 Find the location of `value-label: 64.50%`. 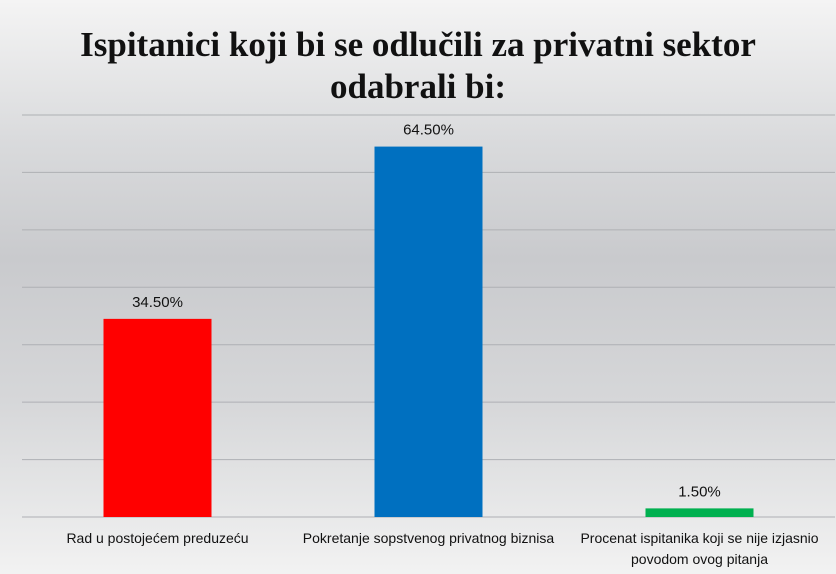

value-label: 64.50% is located at coordinates (428, 130).